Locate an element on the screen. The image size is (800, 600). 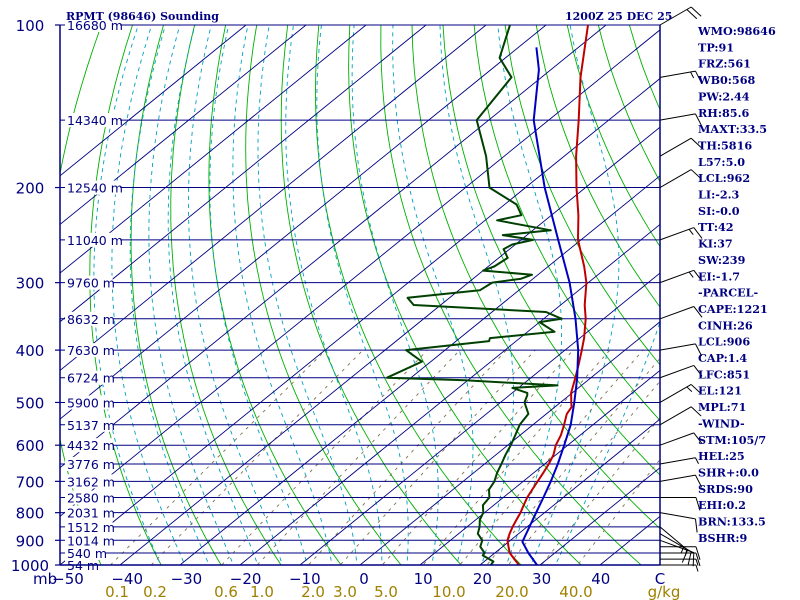
height-label: 1512 m is located at coordinates (91, 527).